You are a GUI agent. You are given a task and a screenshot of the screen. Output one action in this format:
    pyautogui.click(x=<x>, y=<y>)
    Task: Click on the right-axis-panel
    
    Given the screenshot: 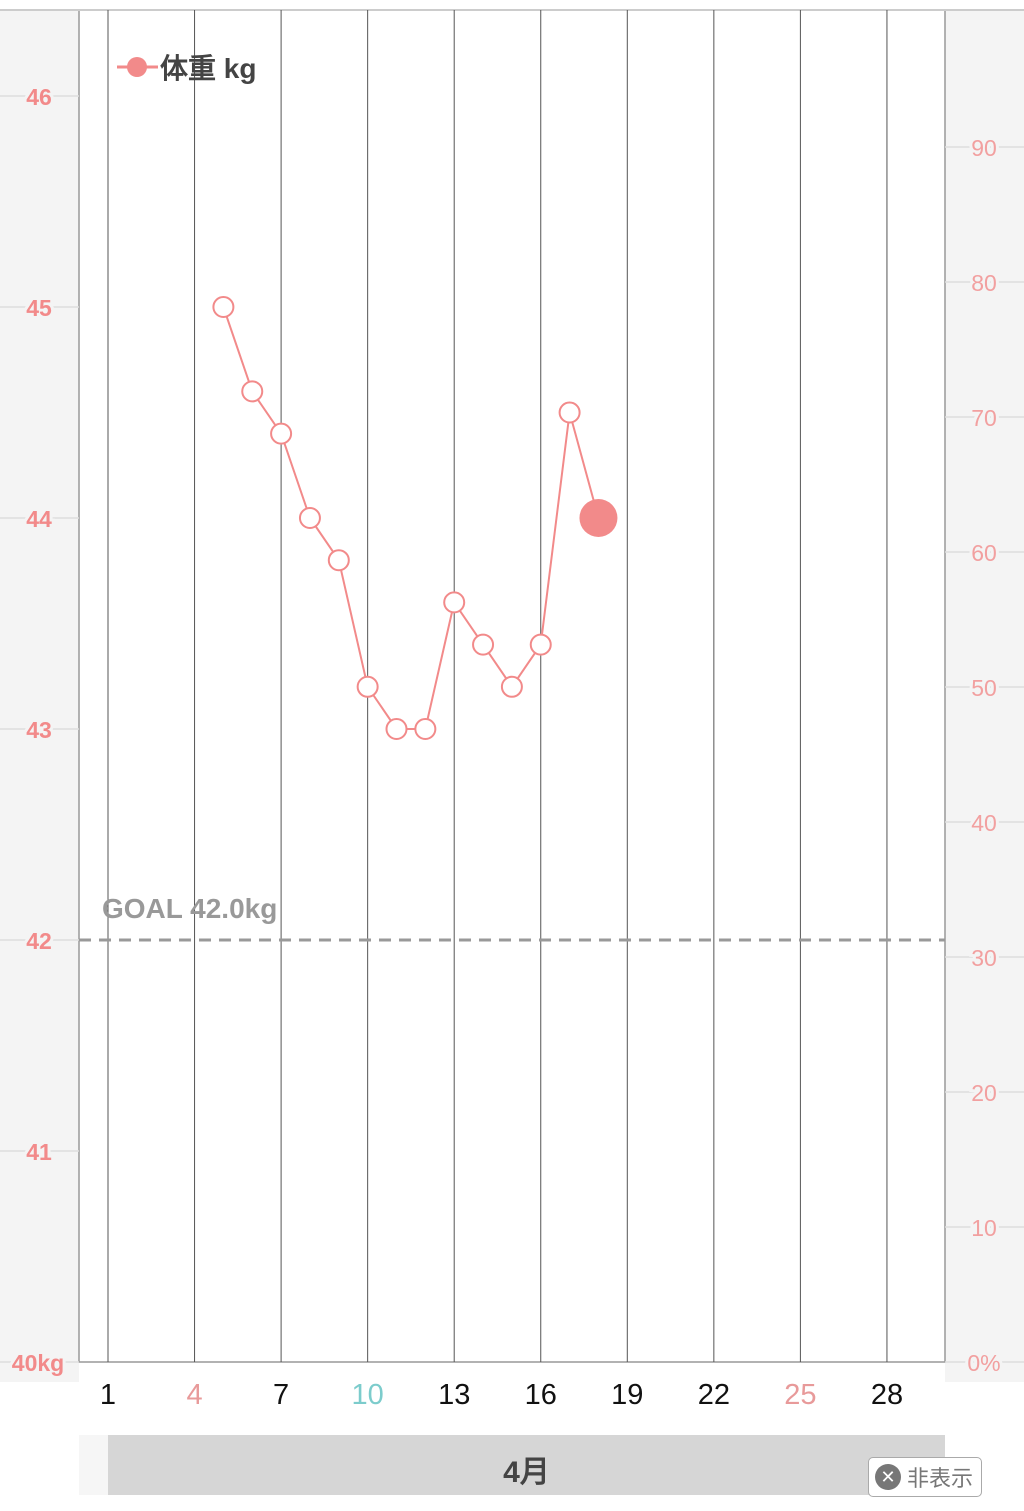 What is the action you would take?
    pyautogui.click(x=984, y=696)
    